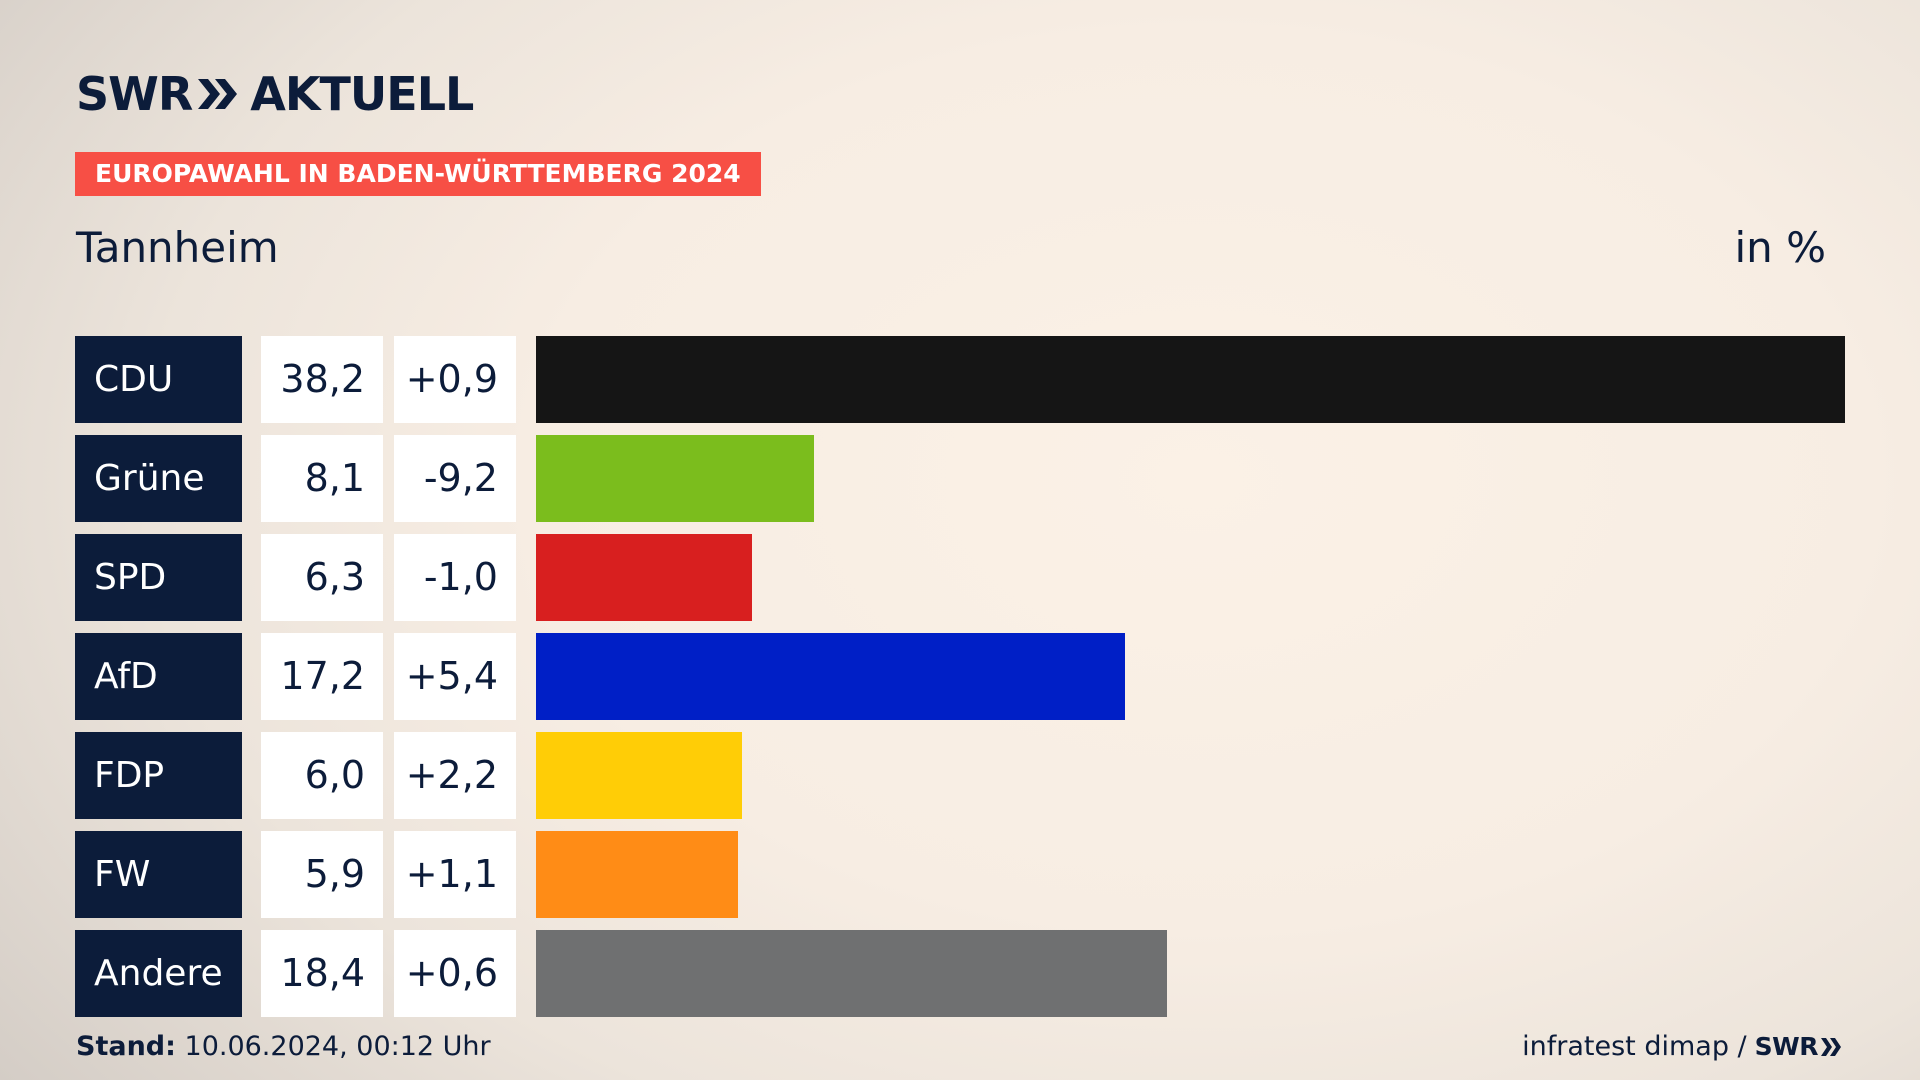 Image resolution: width=1920 pixels, height=1080 pixels. What do you see at coordinates (455, 379) in the screenshot?
I see `change-value: +0,9` at bounding box center [455, 379].